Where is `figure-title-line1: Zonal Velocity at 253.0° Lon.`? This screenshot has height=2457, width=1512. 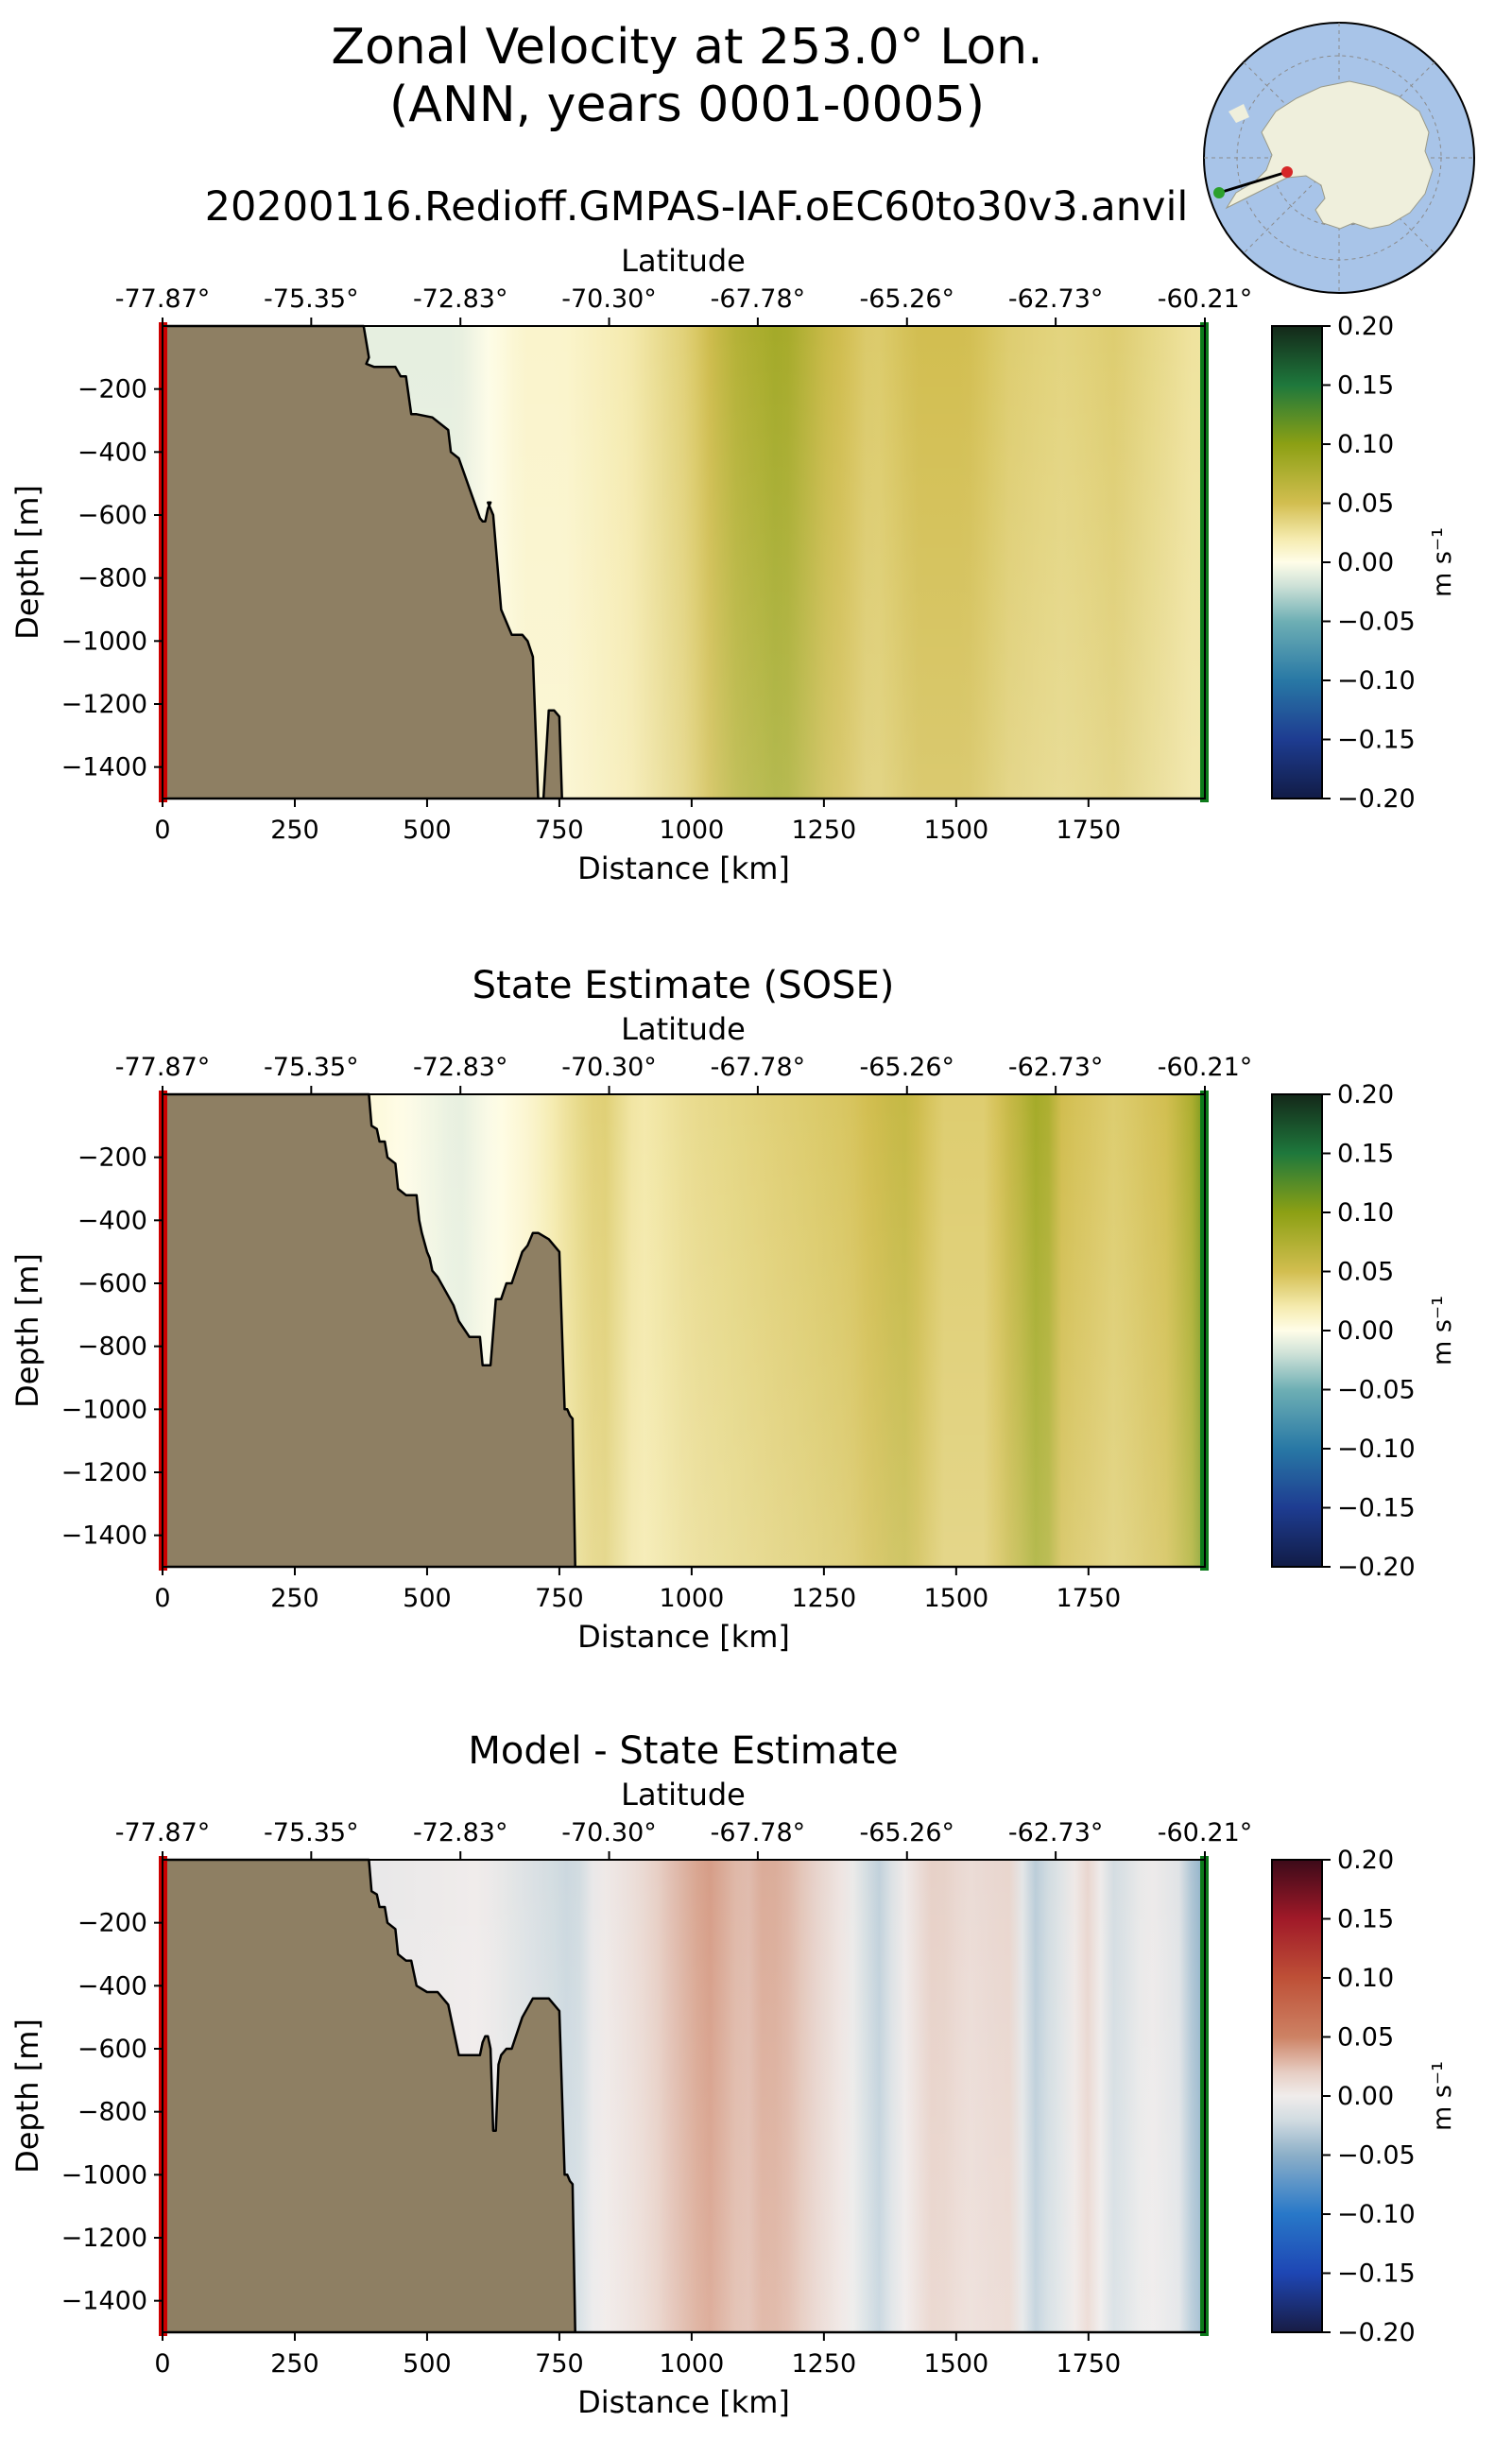 figure-title-line1: Zonal Velocity at 253.0° Lon. is located at coordinates (686, 47).